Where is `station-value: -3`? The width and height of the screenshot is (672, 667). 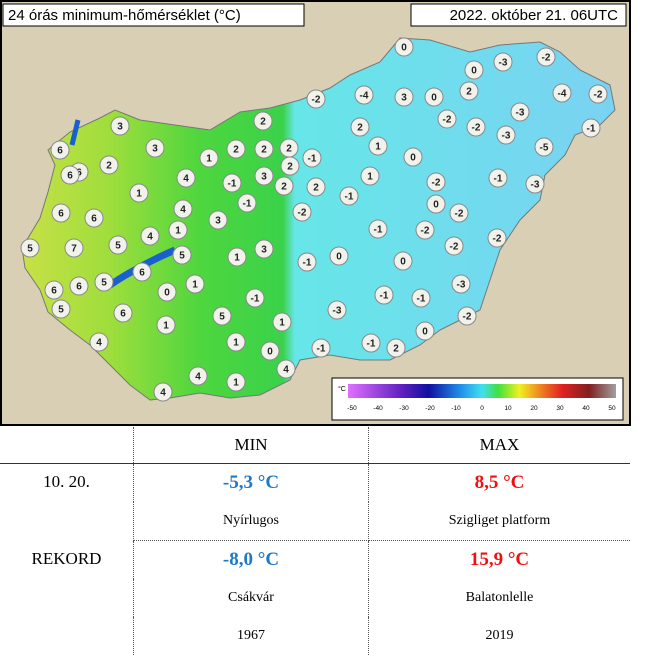
station-value: -3 is located at coordinates (520, 113).